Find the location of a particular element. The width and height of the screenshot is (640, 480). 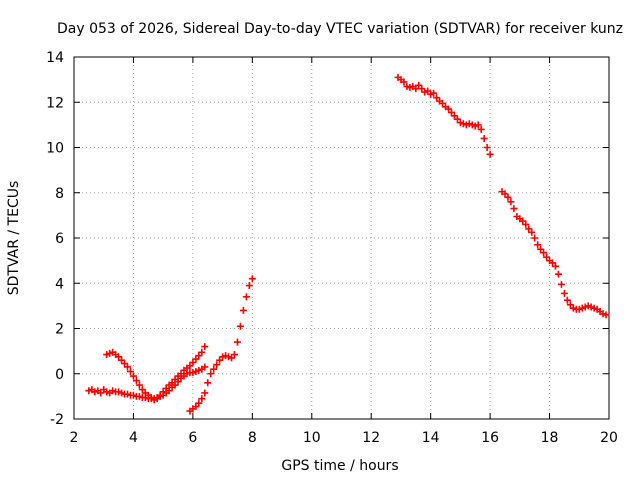

series-segment-rise-b is located at coordinates (181, 383).